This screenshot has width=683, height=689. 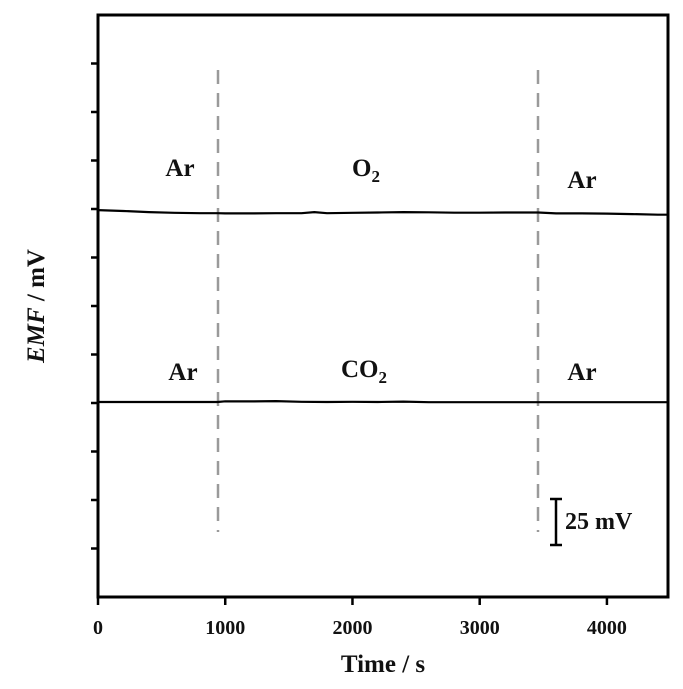 What do you see at coordinates (556, 522) in the screenshot?
I see `scale-bar` at bounding box center [556, 522].